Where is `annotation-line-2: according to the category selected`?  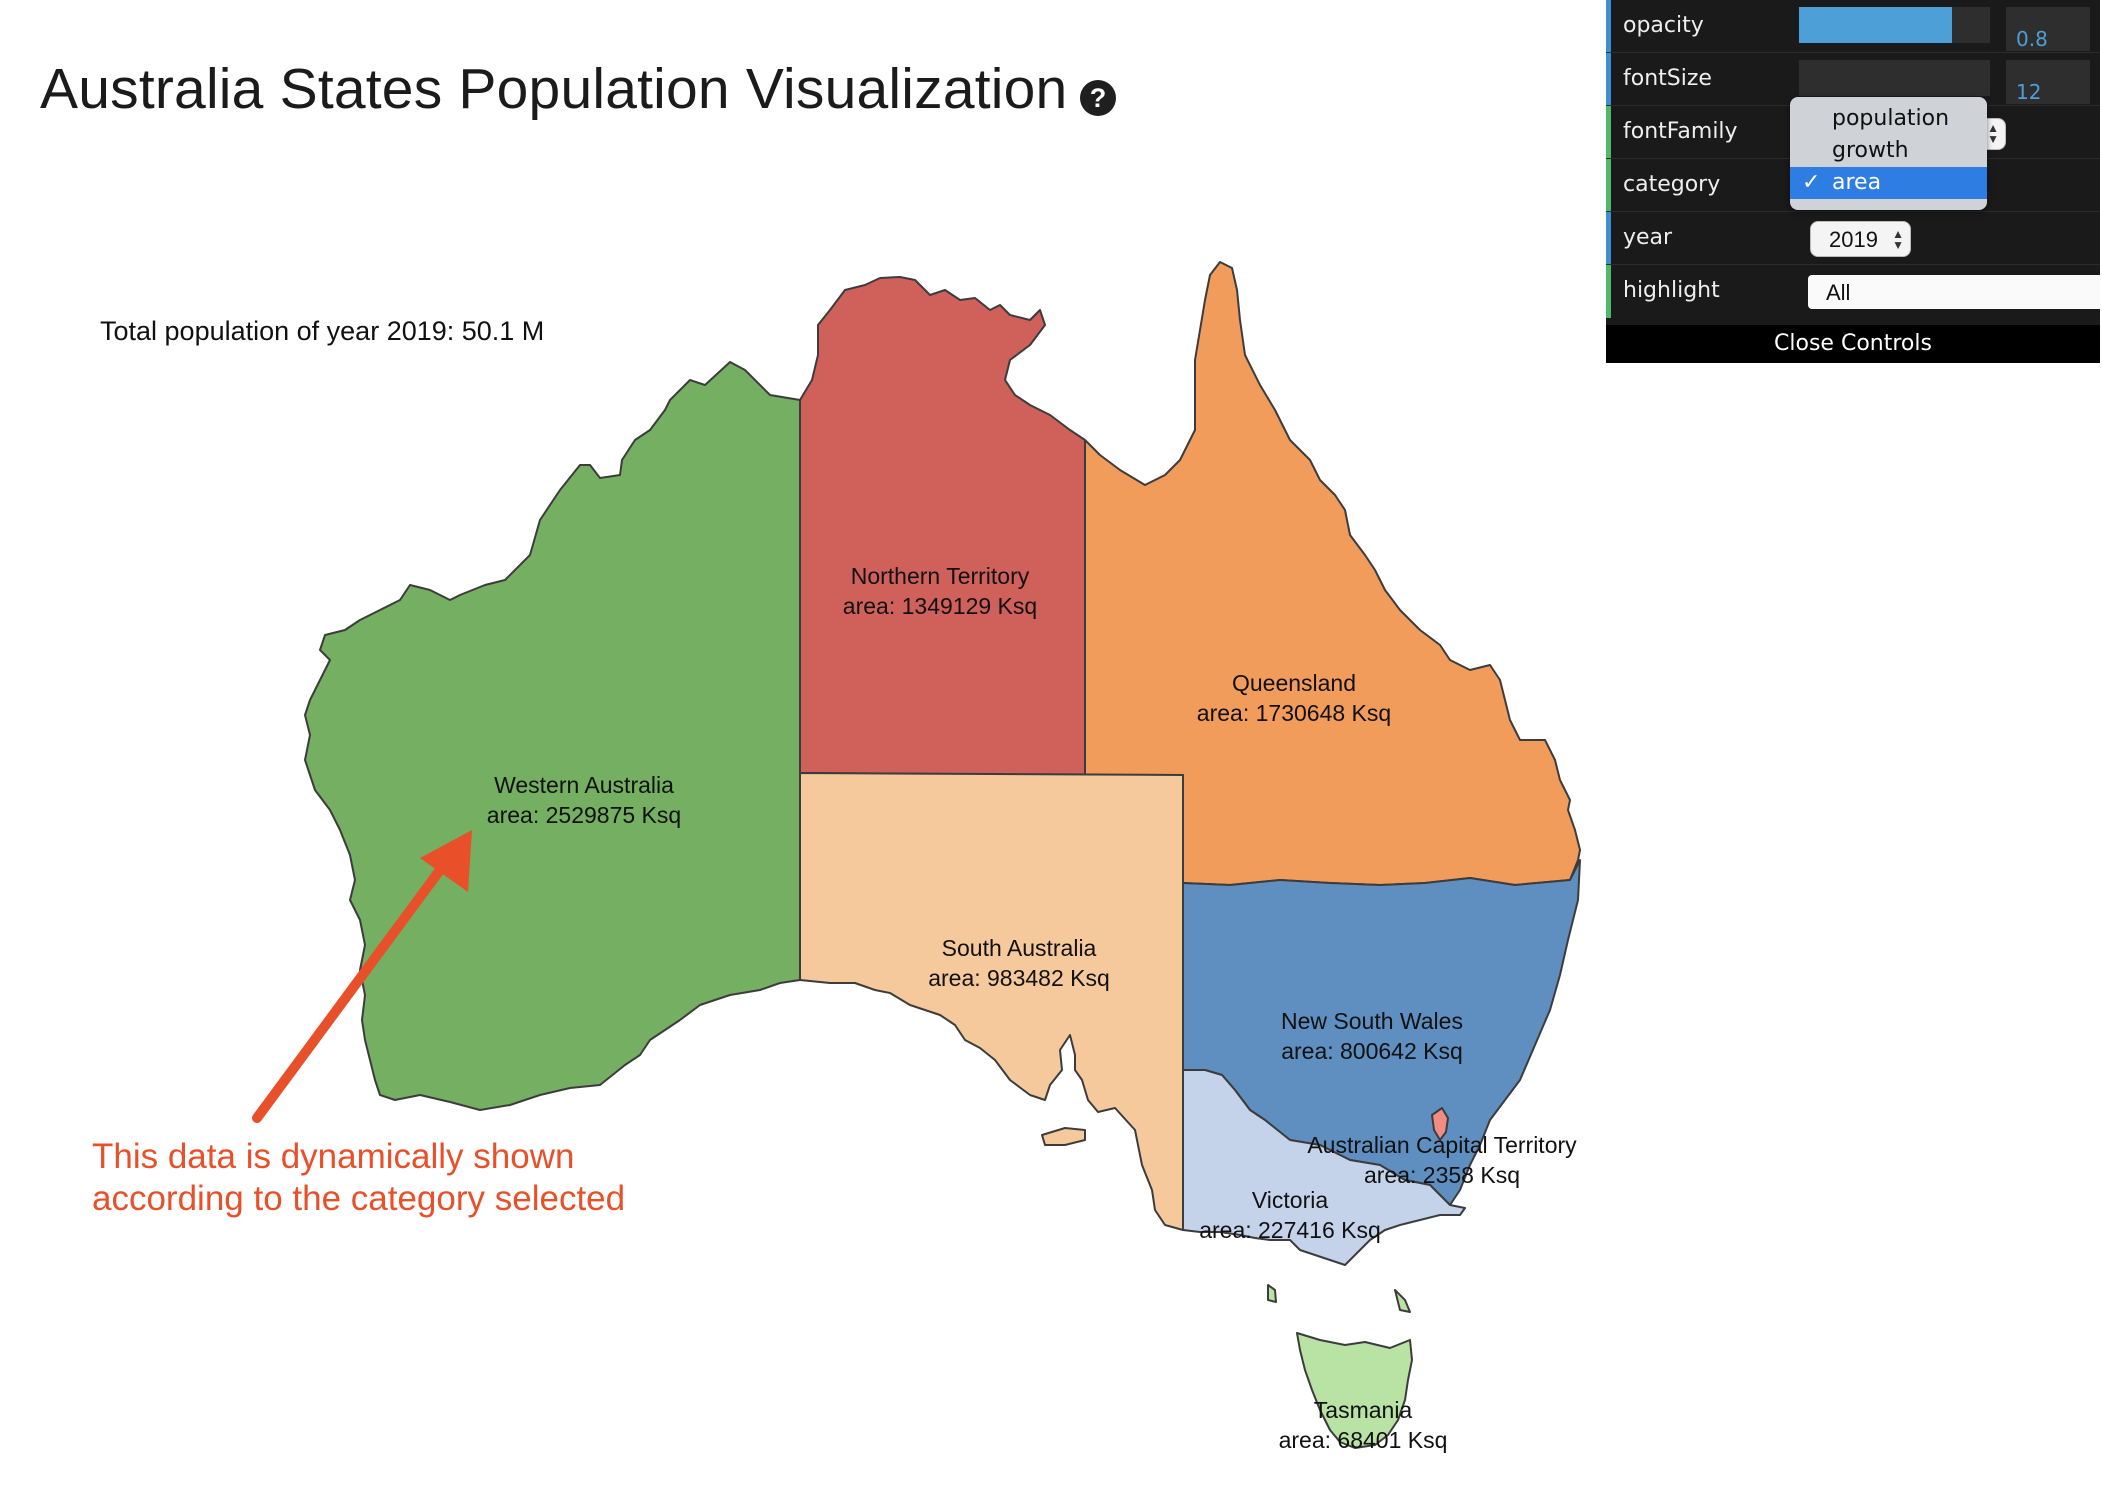
annotation-line-2: according to the category selected is located at coordinates (359, 1198).